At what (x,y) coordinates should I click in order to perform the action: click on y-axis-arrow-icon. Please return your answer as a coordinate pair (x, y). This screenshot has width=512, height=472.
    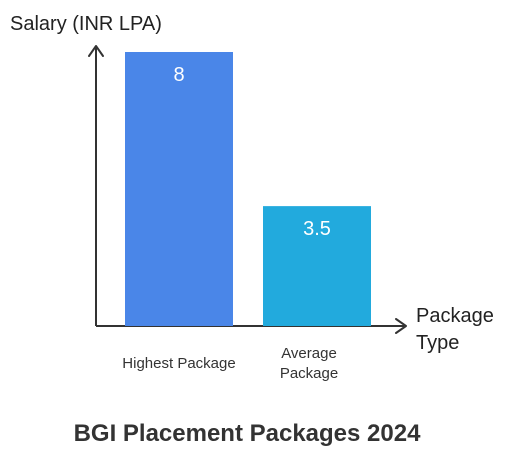
    Looking at the image, I should click on (96, 51).